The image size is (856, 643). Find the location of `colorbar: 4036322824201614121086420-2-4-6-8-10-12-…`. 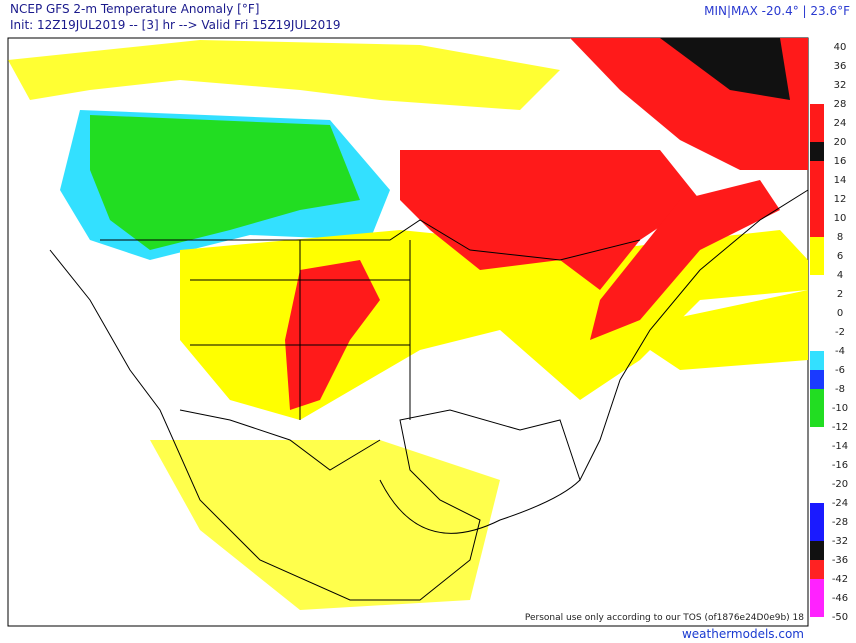

colorbar: 4036322824201614121086420-2-4-6-8-10-12-… is located at coordinates (829, 332).